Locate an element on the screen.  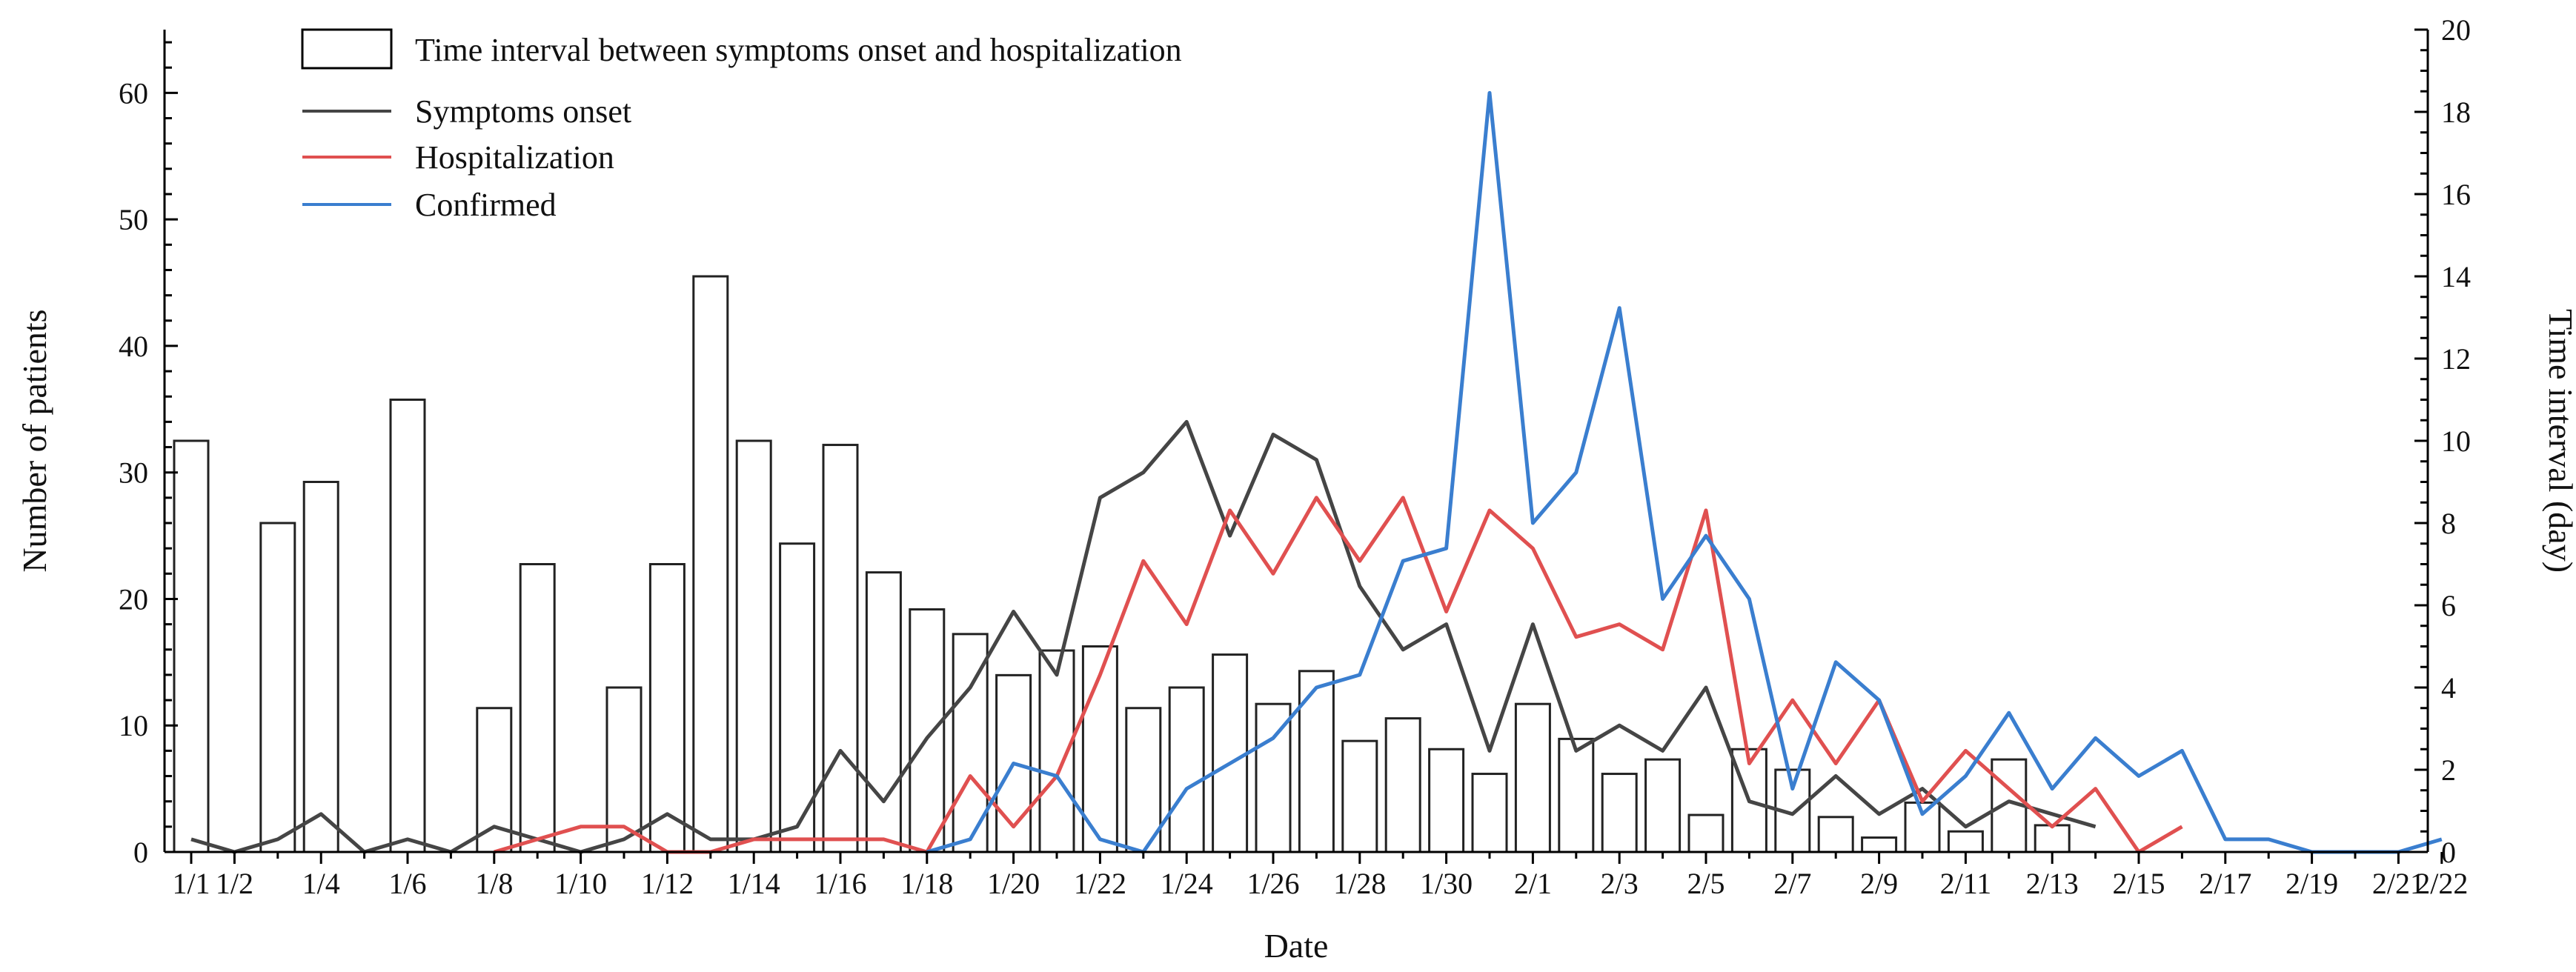
x-tick-label-1-4: 1/4 is located at coordinates (321, 883).